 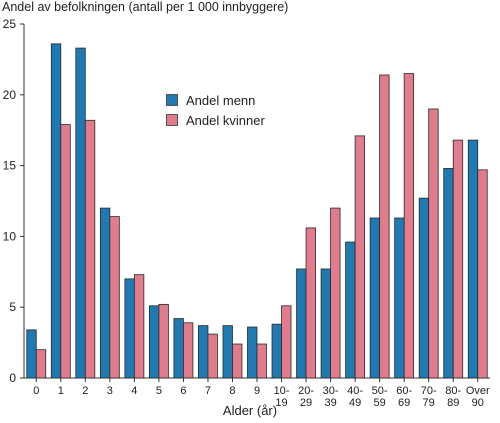 What do you see at coordinates (85, 391) in the screenshot?
I see `x-tick-label: 2` at bounding box center [85, 391].